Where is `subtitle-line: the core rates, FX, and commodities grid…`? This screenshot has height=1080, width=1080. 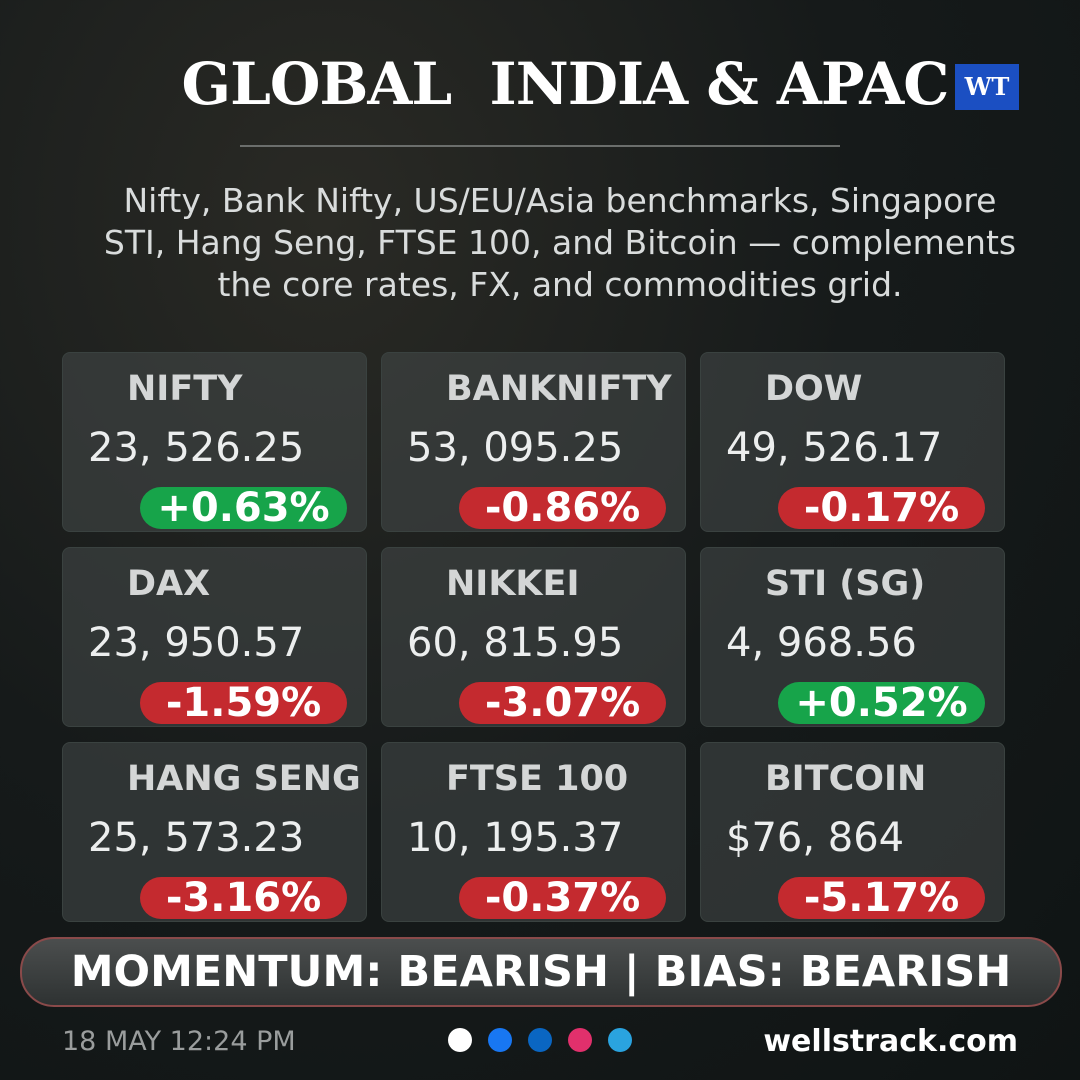 subtitle-line: the core rates, FX, and commodities grid… is located at coordinates (560, 284).